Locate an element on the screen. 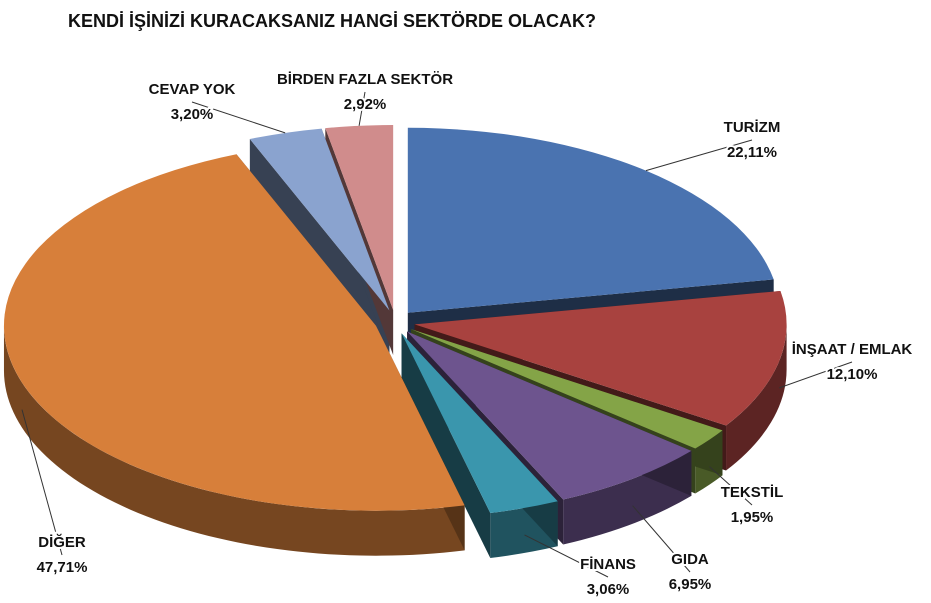  slice-wall is located at coordinates (446, 445).